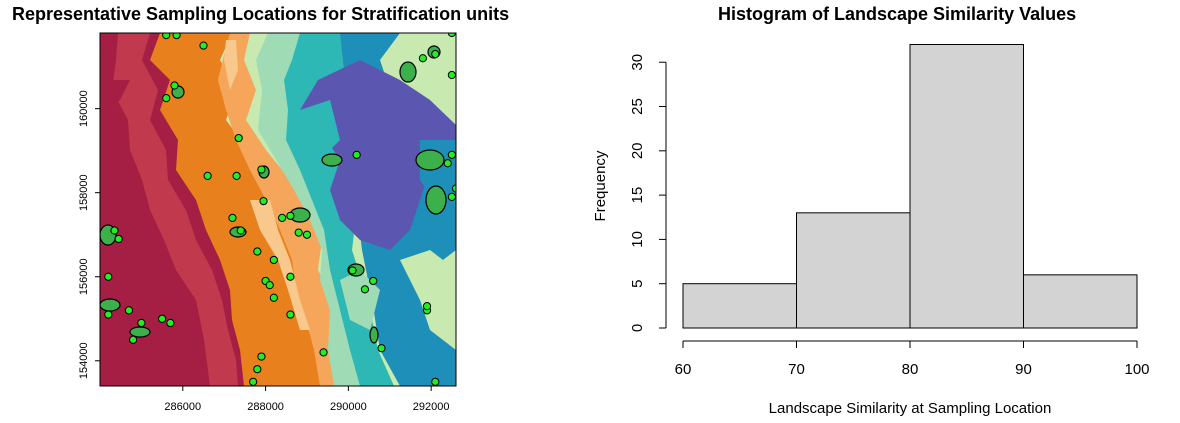 This screenshot has height=423, width=1180. I want to click on y-axis-label: Frequency, so click(600, 185).